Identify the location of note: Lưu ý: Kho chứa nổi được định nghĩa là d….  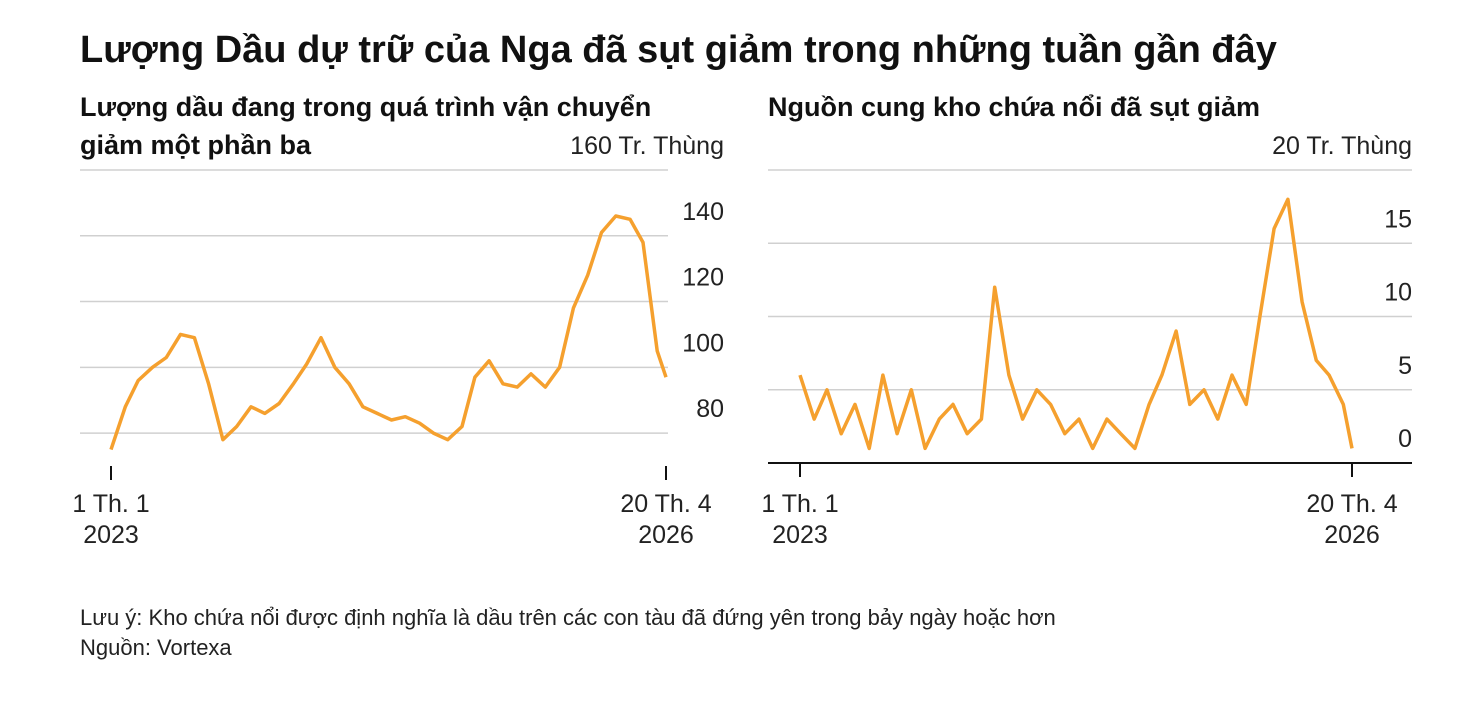
(568, 617).